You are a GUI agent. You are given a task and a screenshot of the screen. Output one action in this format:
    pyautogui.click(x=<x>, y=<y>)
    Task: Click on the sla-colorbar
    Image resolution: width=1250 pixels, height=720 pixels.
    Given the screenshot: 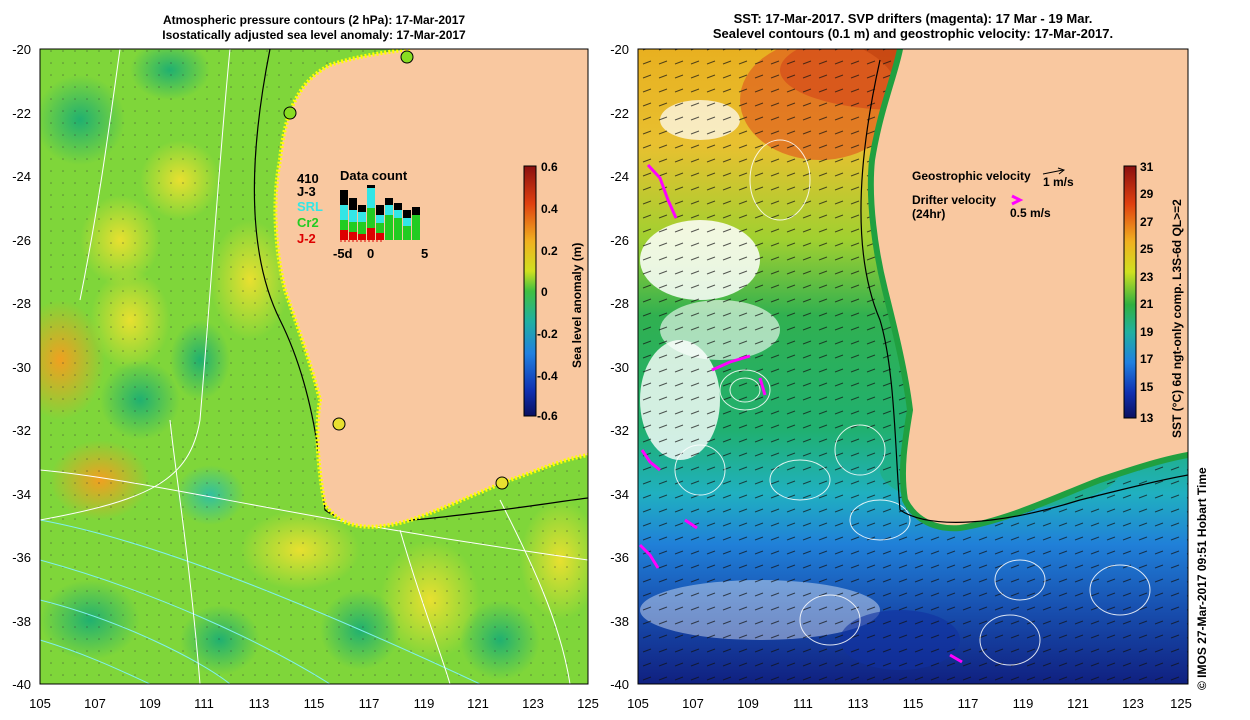 What is the action you would take?
    pyautogui.click(x=530, y=291)
    